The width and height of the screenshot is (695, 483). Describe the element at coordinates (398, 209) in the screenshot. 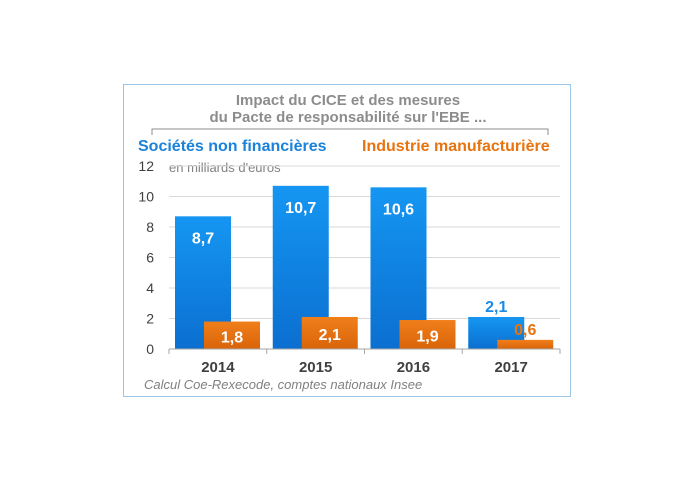

I see `label-blue-2016: 10,6` at that location.